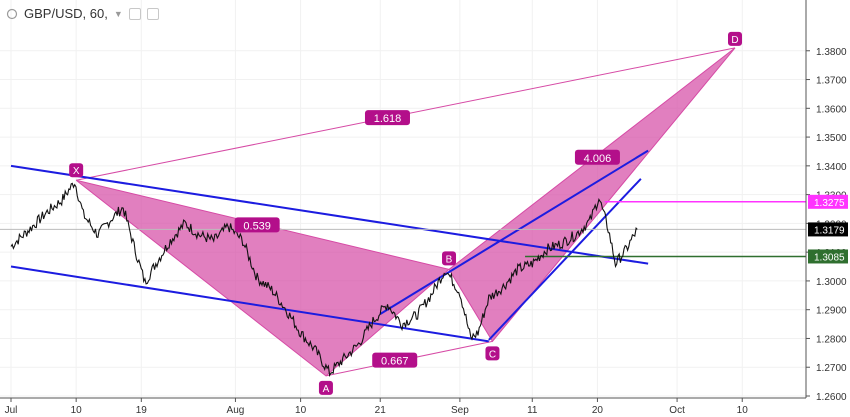 This screenshot has height=417, width=850. Describe the element at coordinates (831, 339) in the screenshot. I see `y-tick-label: 1.2800` at that location.